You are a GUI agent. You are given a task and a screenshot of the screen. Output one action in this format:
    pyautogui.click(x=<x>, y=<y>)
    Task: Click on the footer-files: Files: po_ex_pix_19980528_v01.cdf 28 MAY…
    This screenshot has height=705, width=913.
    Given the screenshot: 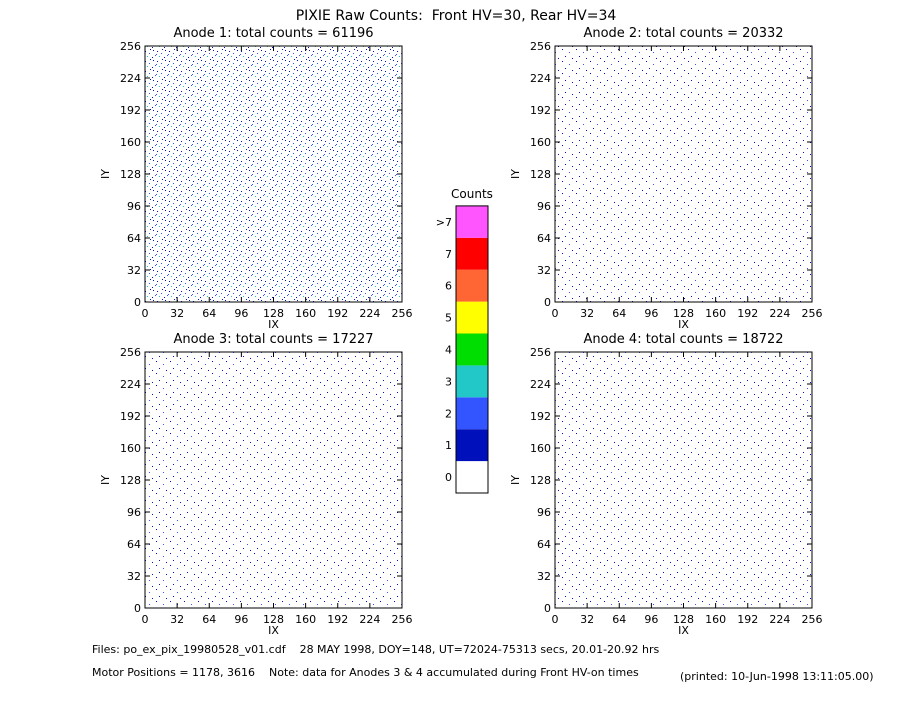 What is the action you would take?
    pyautogui.click(x=376, y=649)
    